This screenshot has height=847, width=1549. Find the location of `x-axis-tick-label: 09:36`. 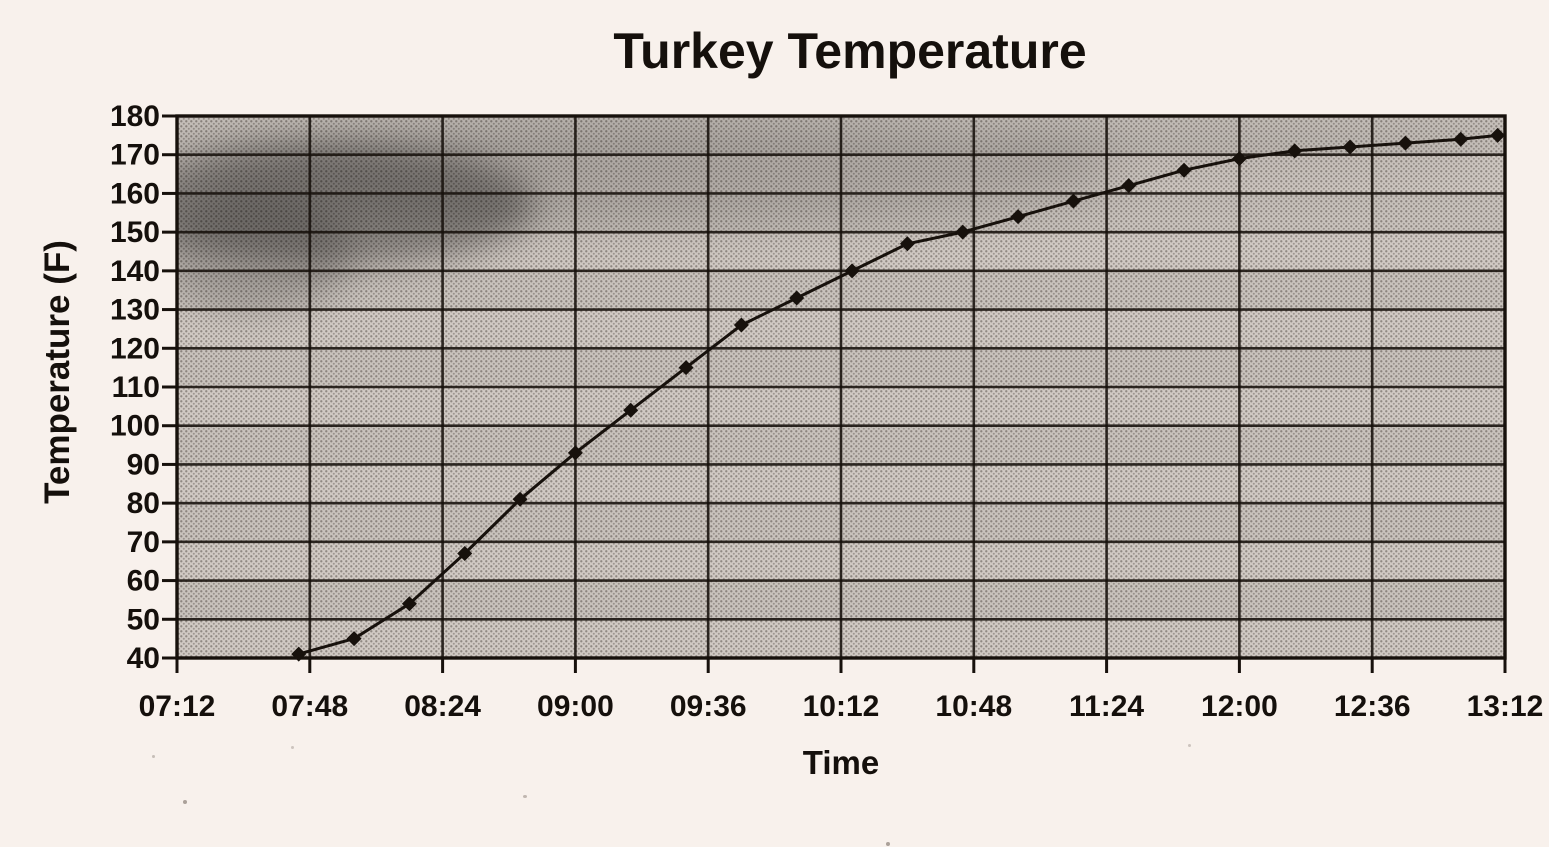

x-axis-tick-label: 09:36 is located at coordinates (708, 706).